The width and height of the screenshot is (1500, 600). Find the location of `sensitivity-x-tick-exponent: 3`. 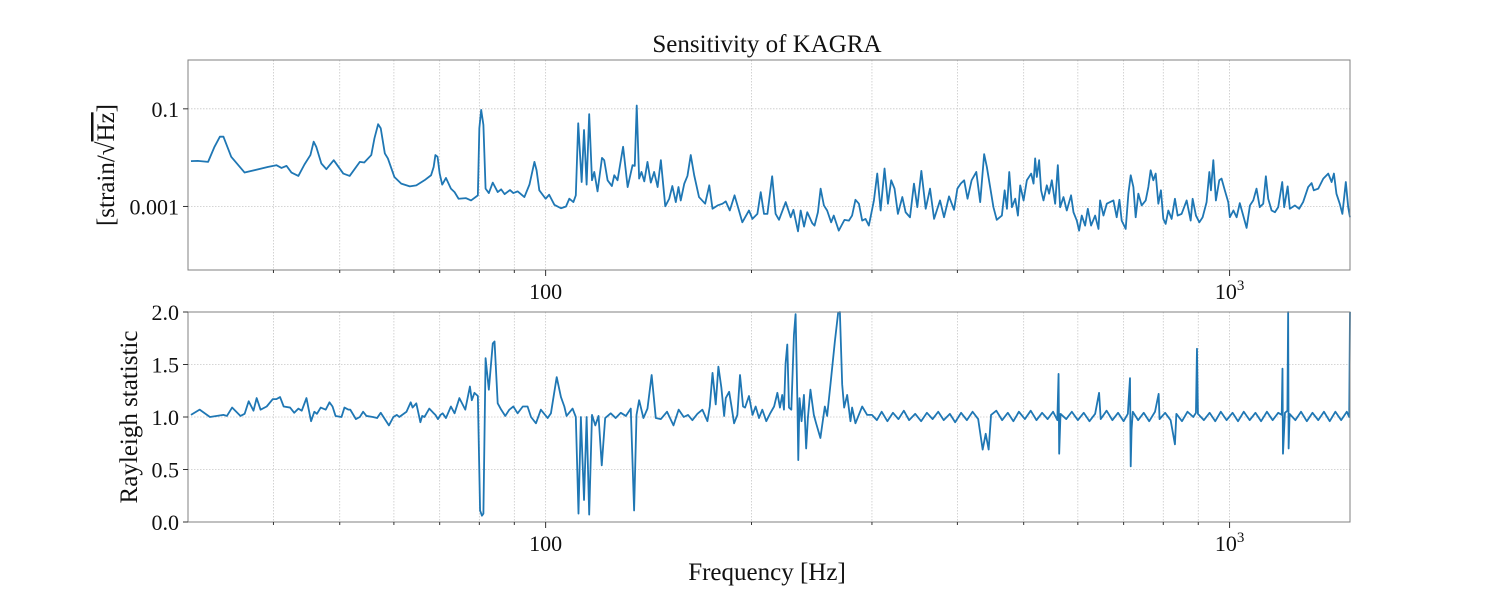

sensitivity-x-tick-exponent: 3 is located at coordinates (1241, 286).